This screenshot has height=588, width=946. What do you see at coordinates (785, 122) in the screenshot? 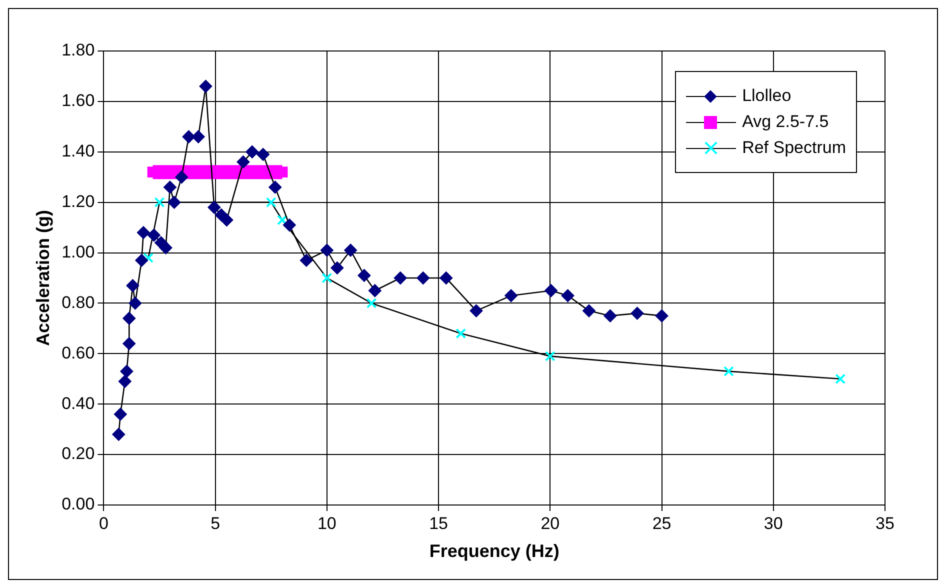
I see `legend-label: Avg 2.5-7.5` at bounding box center [785, 122].